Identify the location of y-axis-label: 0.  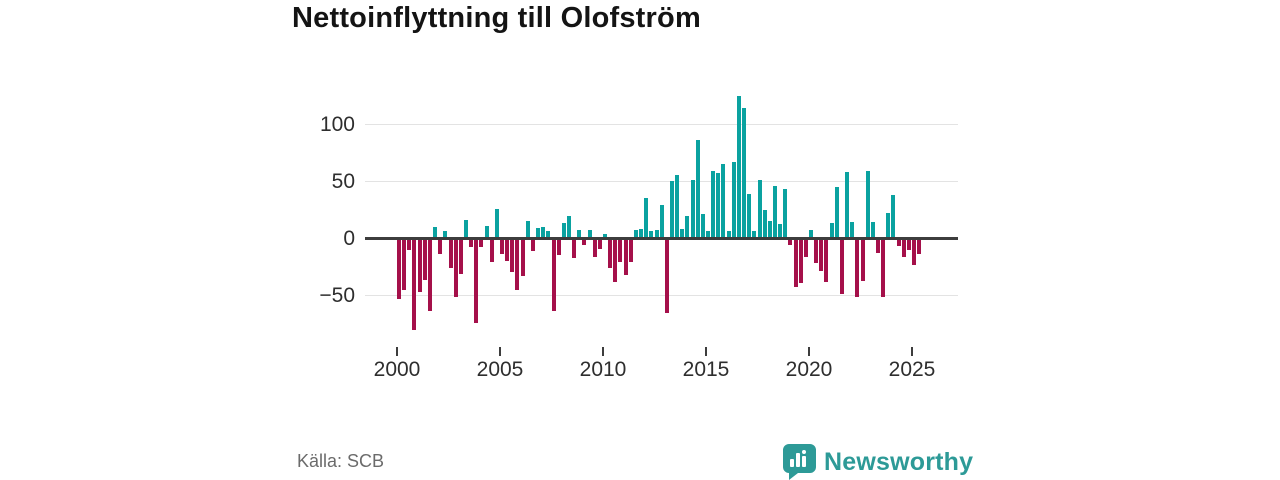
(349, 238).